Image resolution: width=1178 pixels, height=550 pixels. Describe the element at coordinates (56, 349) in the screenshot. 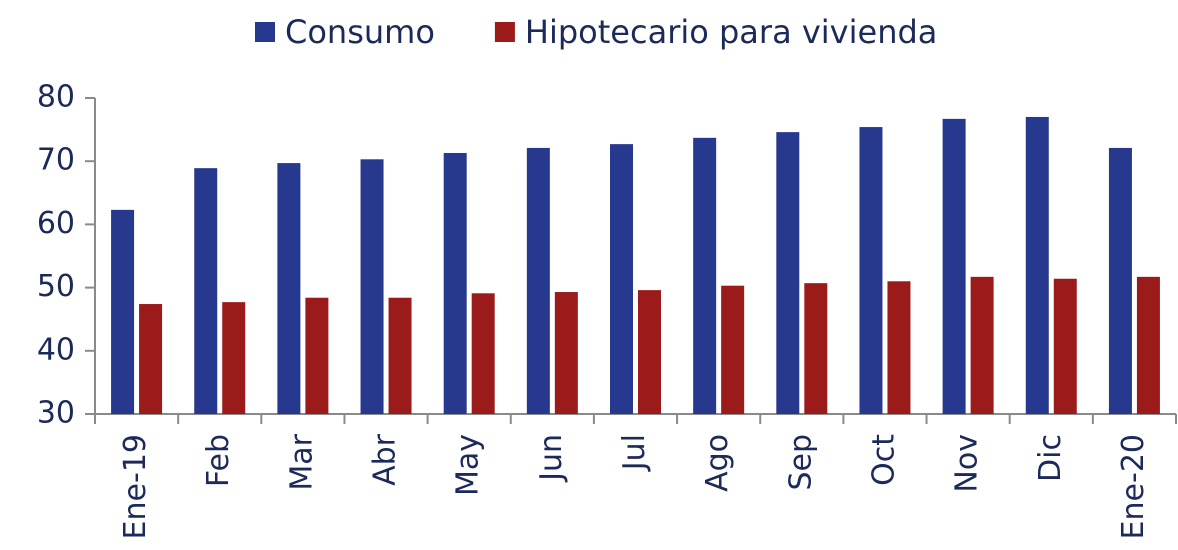

I see `y-tick-label: 40` at that location.